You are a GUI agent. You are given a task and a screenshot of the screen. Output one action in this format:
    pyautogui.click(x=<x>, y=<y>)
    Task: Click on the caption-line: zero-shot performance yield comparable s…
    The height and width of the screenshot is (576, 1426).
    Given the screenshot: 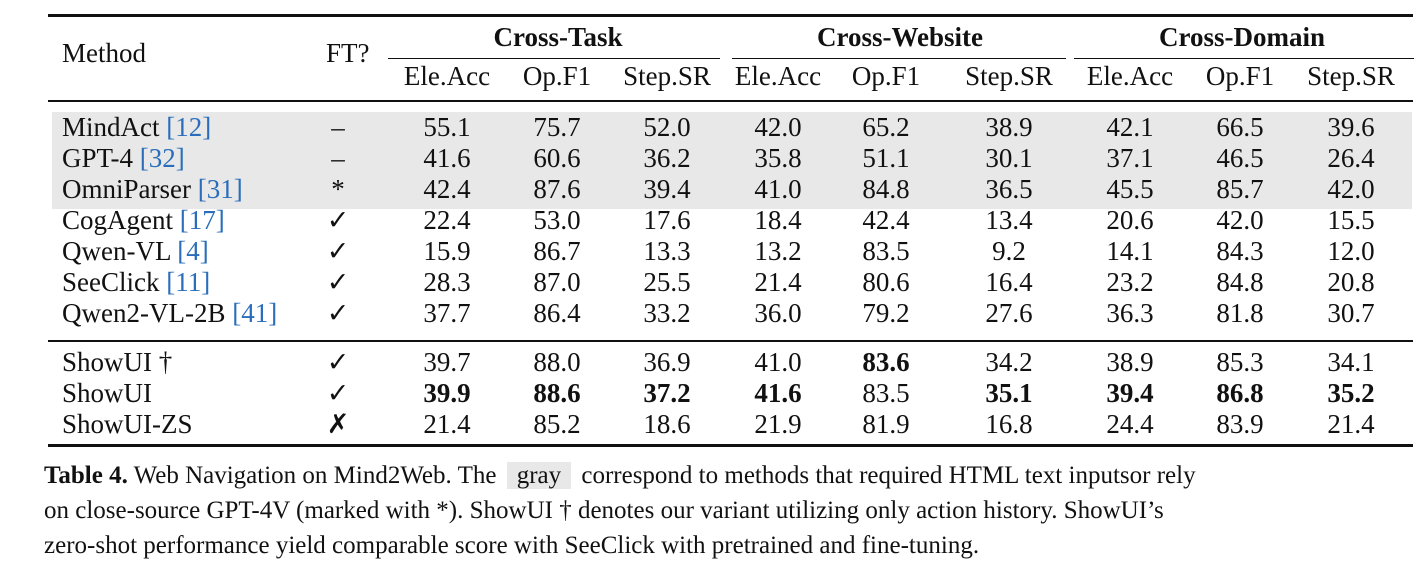 What is the action you would take?
    pyautogui.click(x=512, y=545)
    